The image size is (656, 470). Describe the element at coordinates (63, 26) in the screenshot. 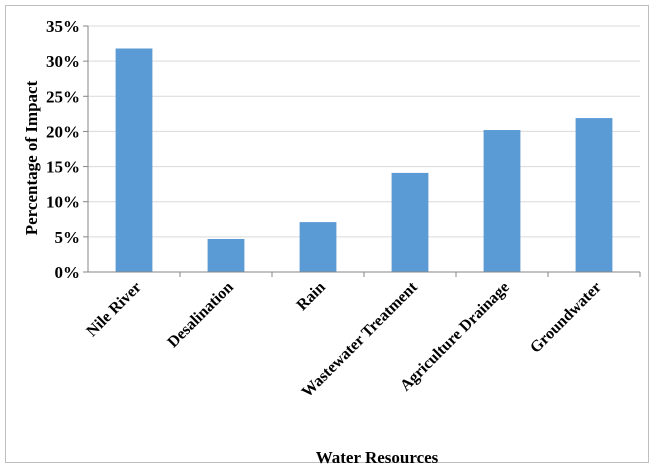

I see `y-tick-label: 35%` at that location.